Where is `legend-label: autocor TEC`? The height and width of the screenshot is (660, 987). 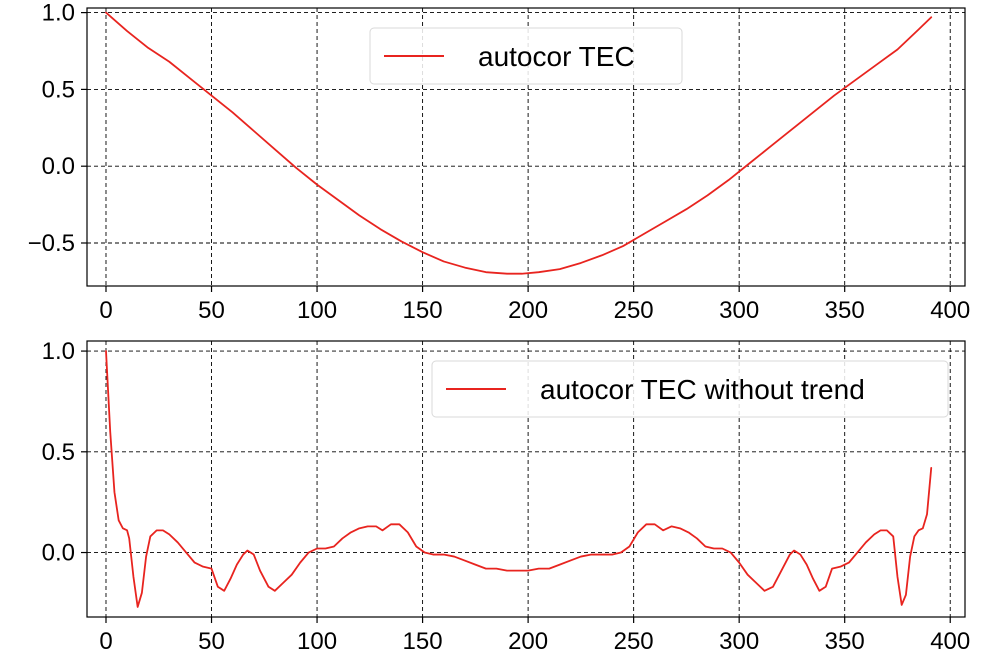
legend-label: autocor TEC is located at coordinates (556, 56).